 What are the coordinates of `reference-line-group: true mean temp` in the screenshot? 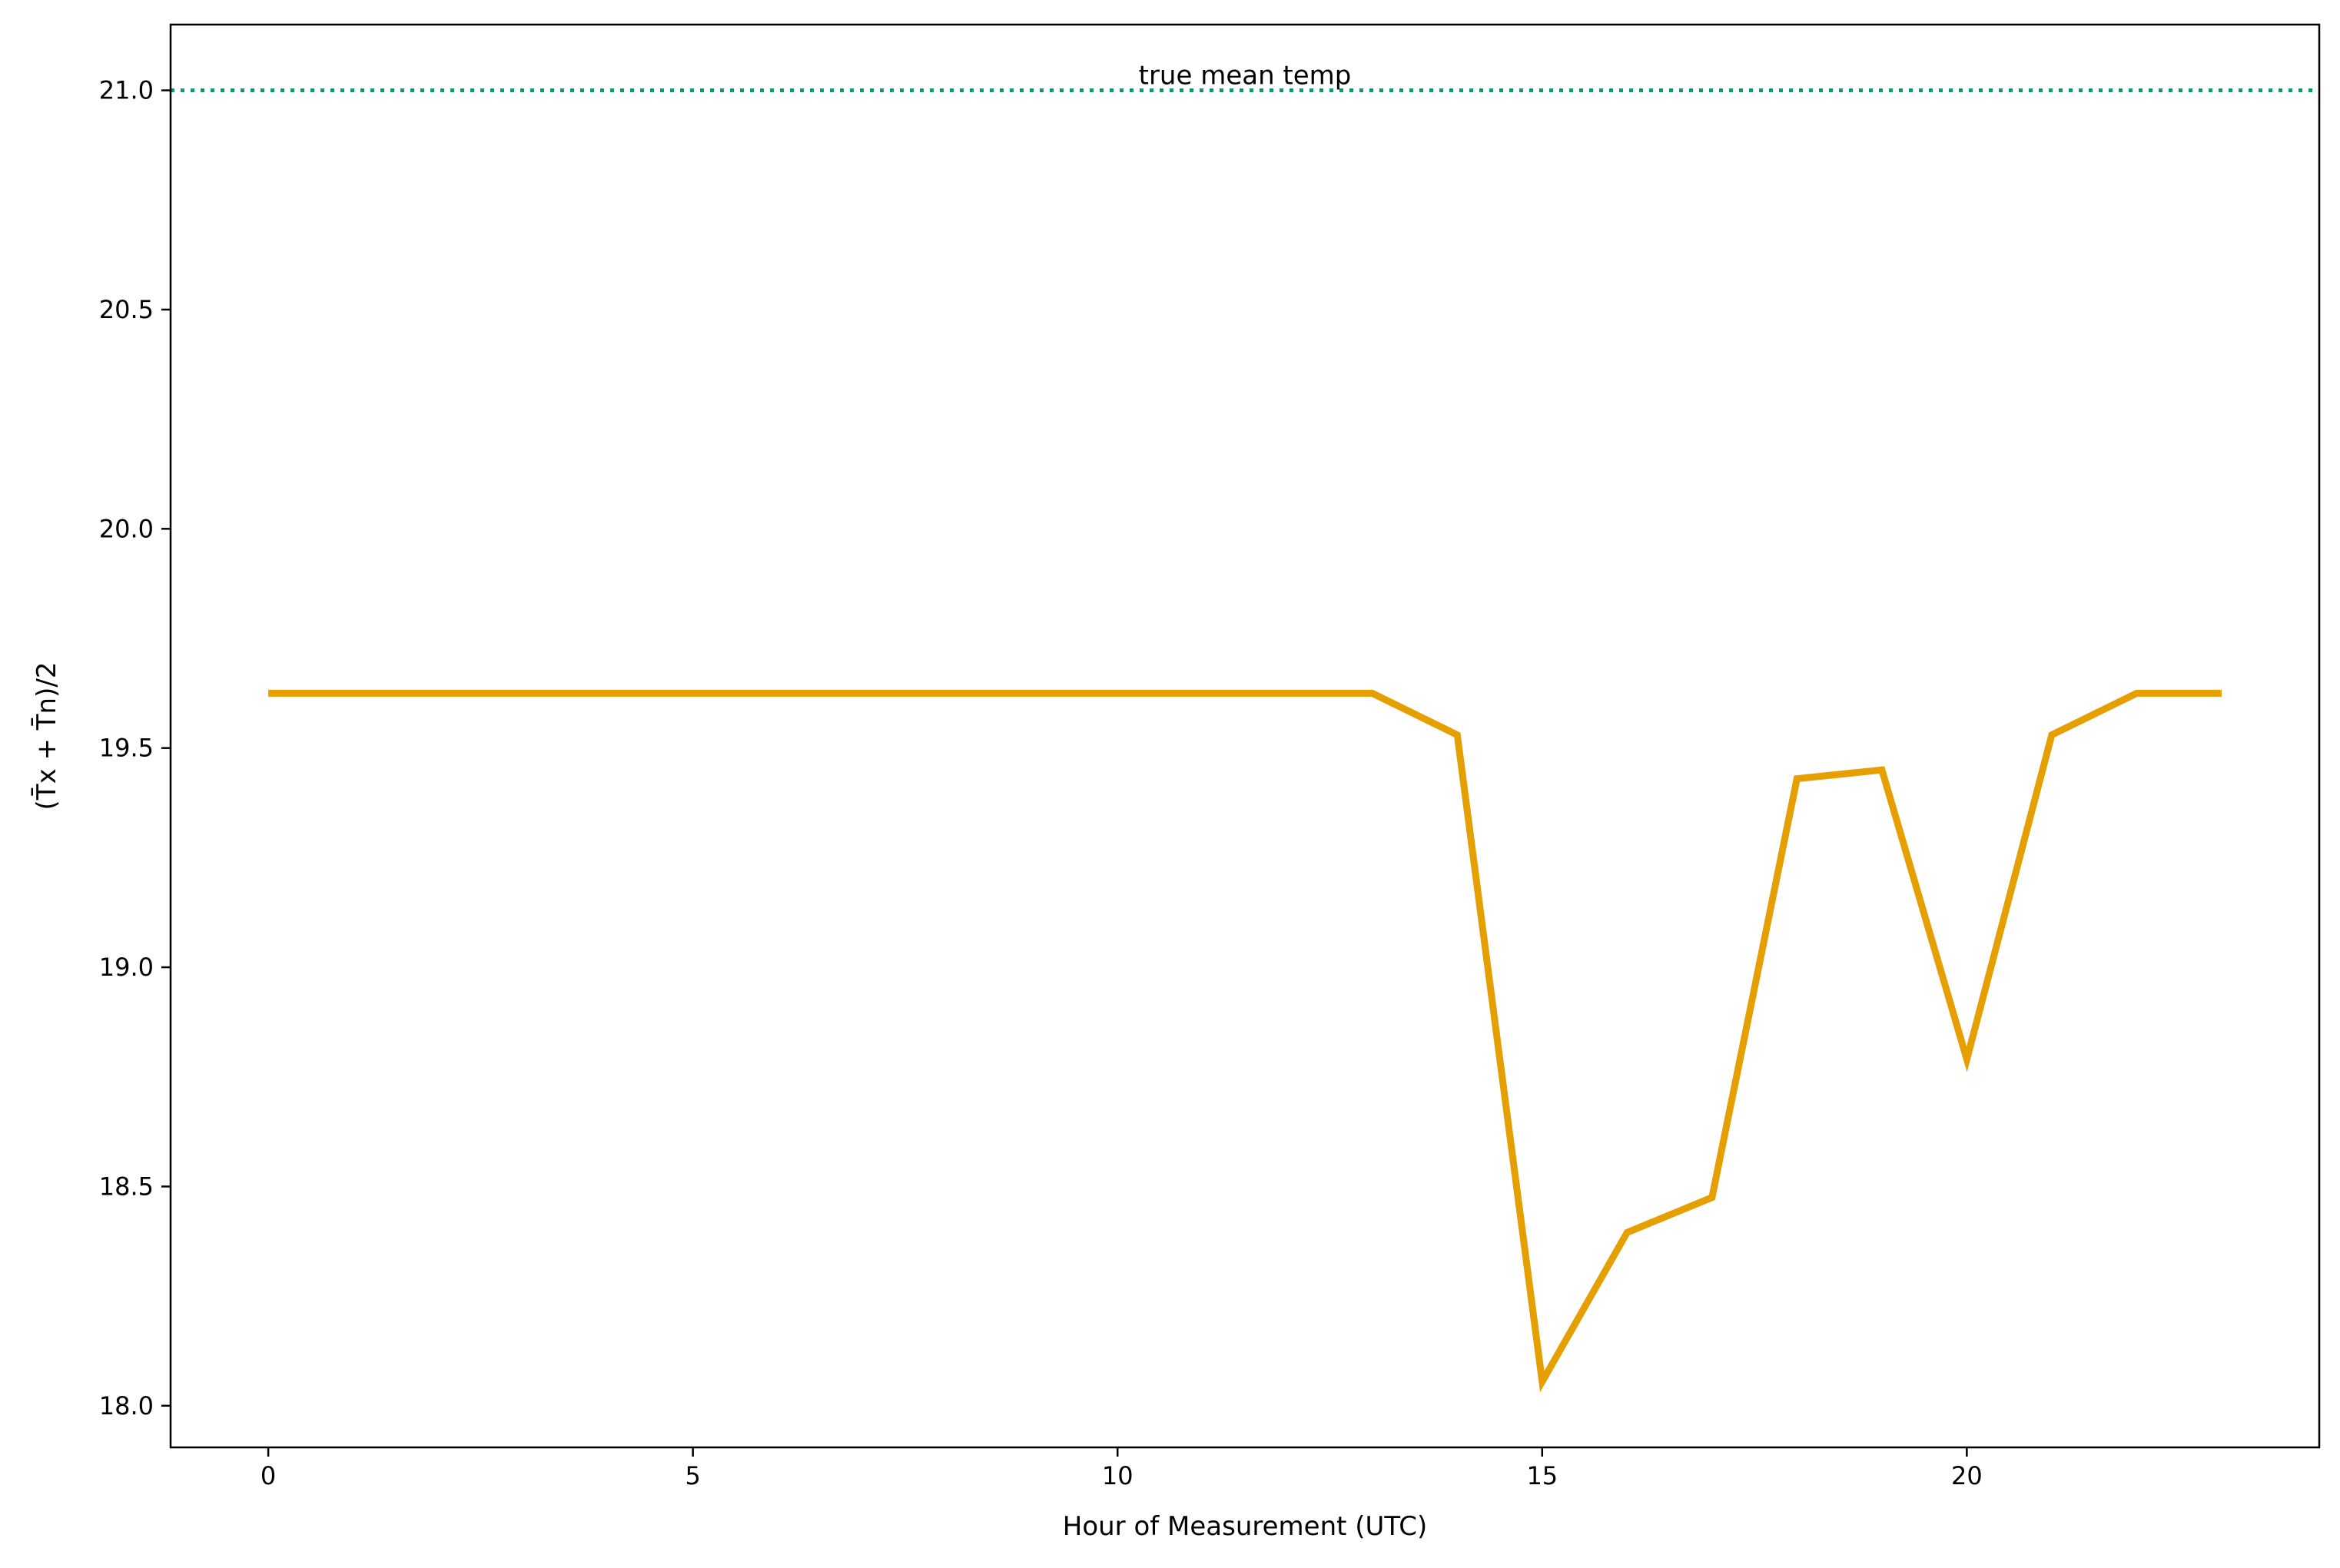 It's located at (1245, 77).